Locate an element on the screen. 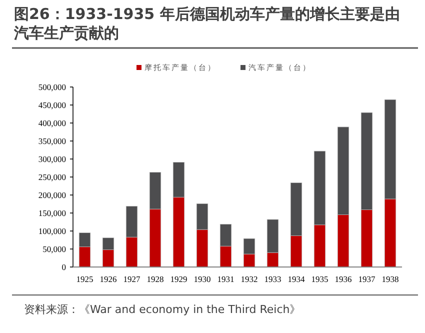 This screenshot has width=425, height=333. y-tick-label: 400,000 is located at coordinates (52, 123).